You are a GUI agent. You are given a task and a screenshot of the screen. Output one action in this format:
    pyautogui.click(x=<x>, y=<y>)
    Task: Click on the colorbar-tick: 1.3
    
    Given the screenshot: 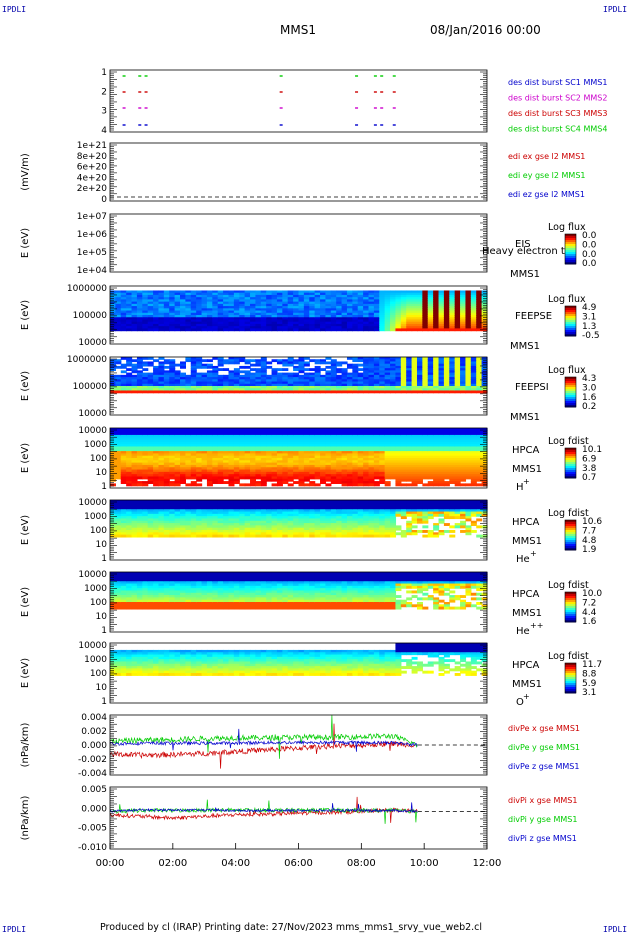 What is the action you would take?
    pyautogui.click(x=589, y=327)
    